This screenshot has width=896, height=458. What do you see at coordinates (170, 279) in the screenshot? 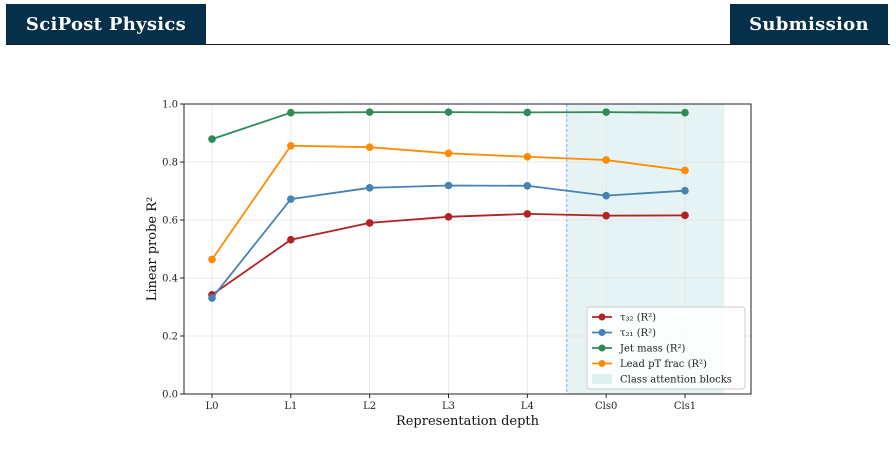
I see `y-tick-label: 0.4` at bounding box center [170, 279].